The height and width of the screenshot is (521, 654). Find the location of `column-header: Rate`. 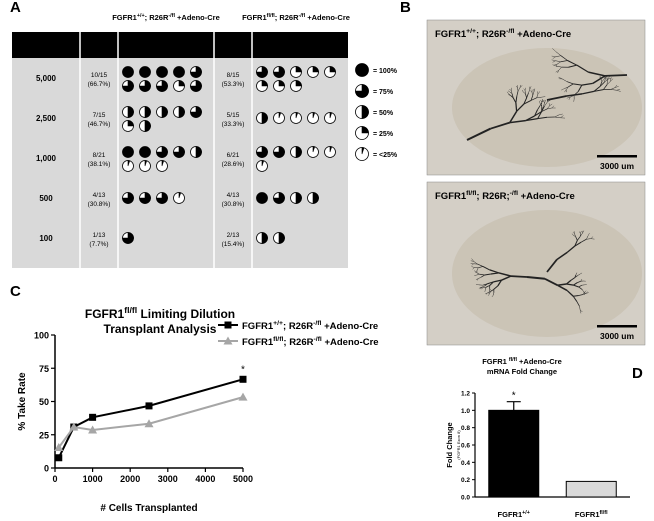

column-header: Rate is located at coordinates (232, 49).